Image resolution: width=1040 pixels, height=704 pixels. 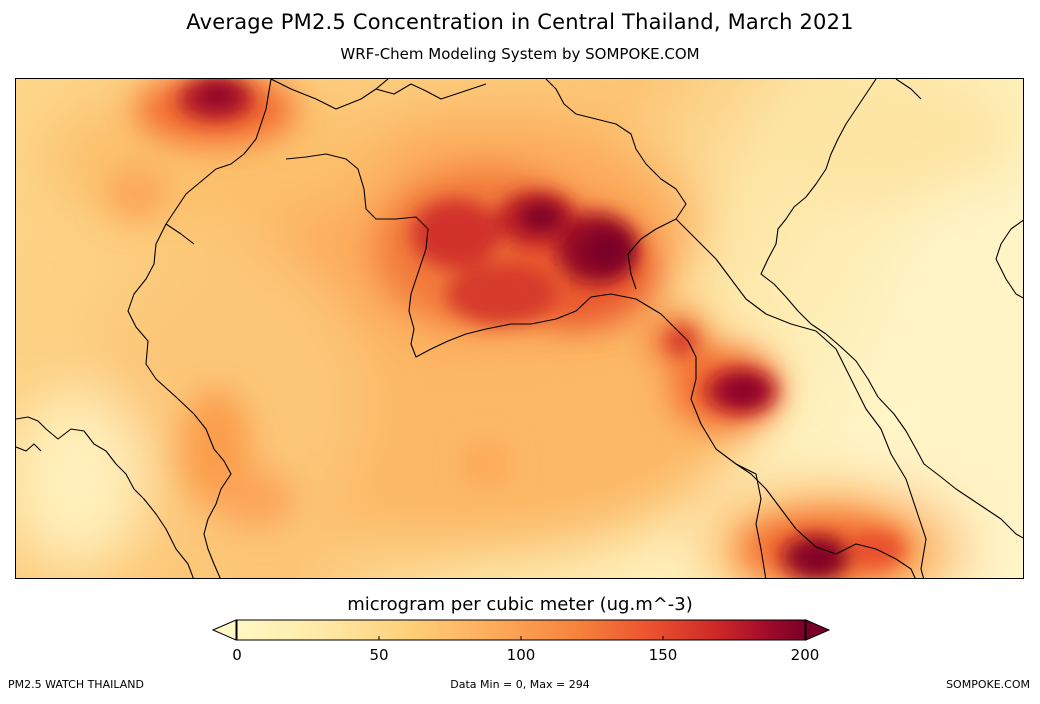 What do you see at coordinates (805, 655) in the screenshot?
I see `colorbar-tick-label: 200` at bounding box center [805, 655].